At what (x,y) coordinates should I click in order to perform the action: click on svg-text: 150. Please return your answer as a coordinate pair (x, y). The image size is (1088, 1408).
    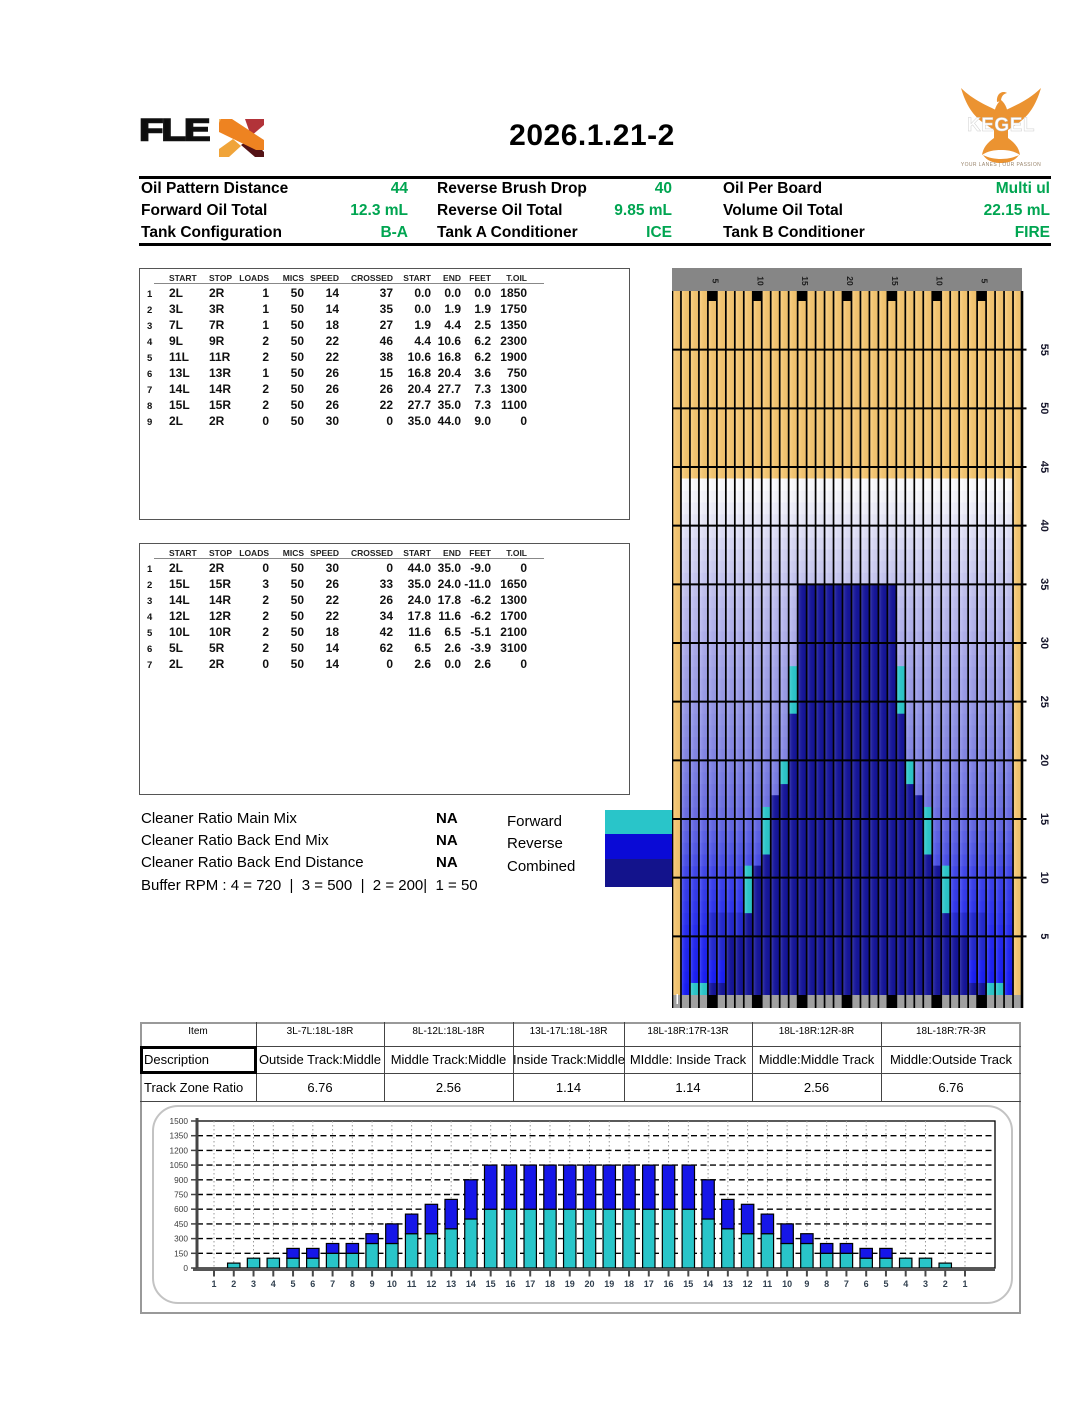
    Looking at the image, I should click on (181, 1253).